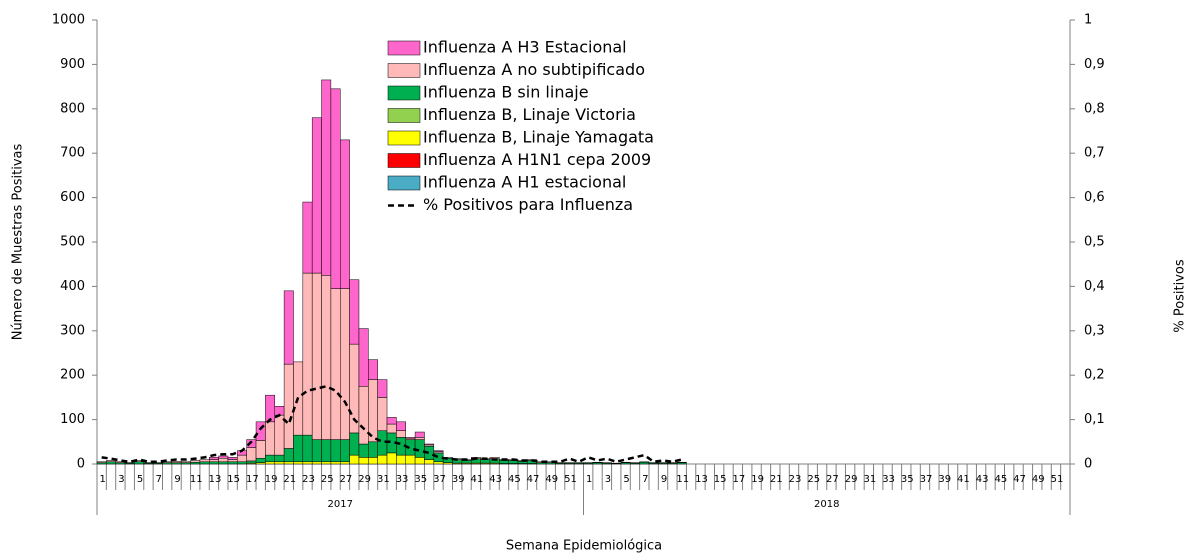 The height and width of the screenshot is (554, 1192). Describe the element at coordinates (1094, 375) in the screenshot. I see `y2-tick-label: 0,2` at that location.